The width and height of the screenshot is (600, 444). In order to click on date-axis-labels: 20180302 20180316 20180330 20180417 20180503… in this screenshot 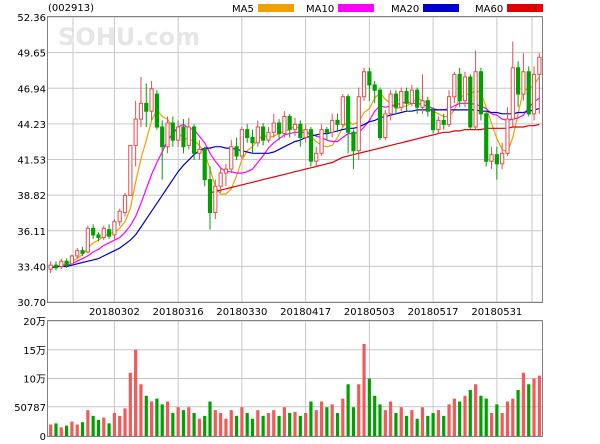, I will do `click(305, 312)`.